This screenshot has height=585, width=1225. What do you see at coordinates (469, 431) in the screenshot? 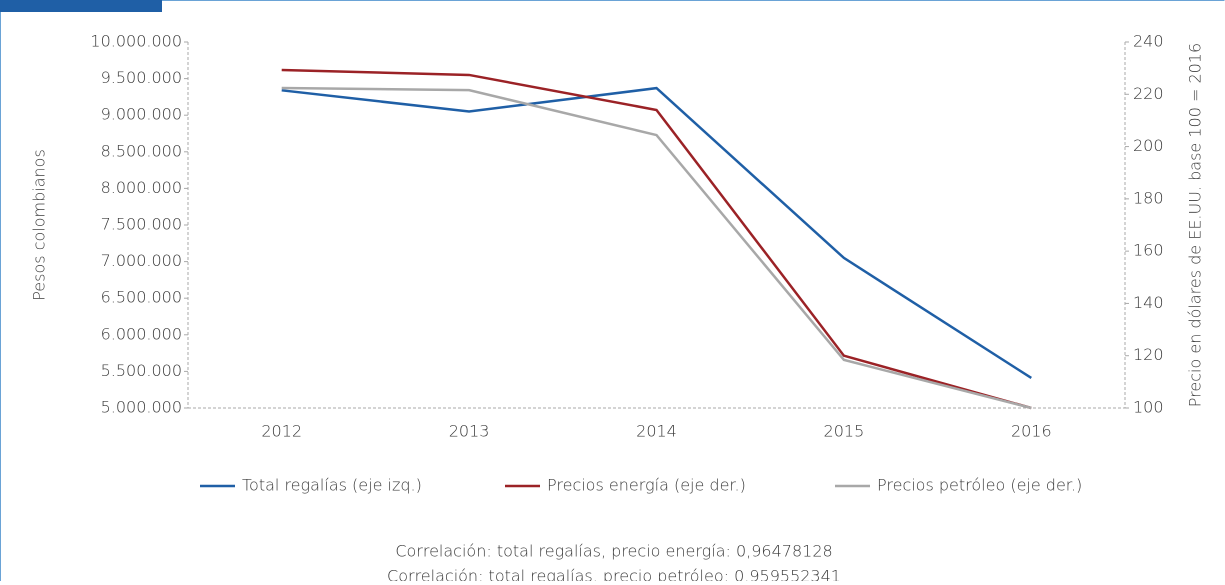
I see `x-tick-label: 2013` at bounding box center [469, 431].